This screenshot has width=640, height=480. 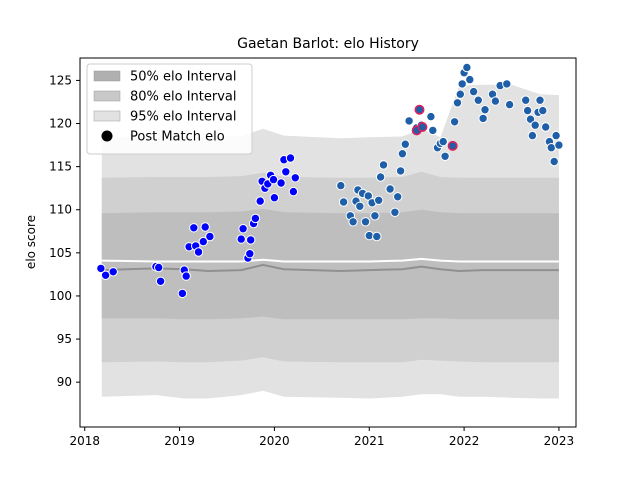 What do you see at coordinates (31, 242) in the screenshot?
I see `y-axis-label: elo score` at bounding box center [31, 242].